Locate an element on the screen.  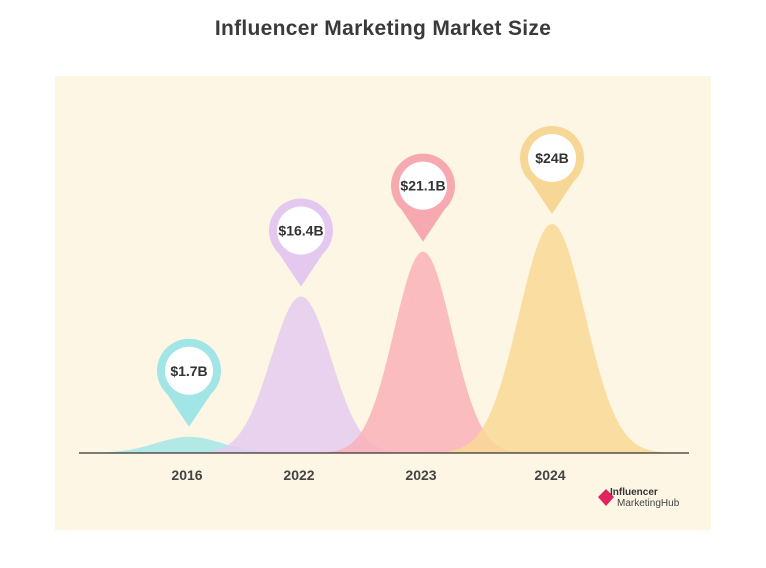
brand-line-1: Influencer is located at coordinates (634, 492).